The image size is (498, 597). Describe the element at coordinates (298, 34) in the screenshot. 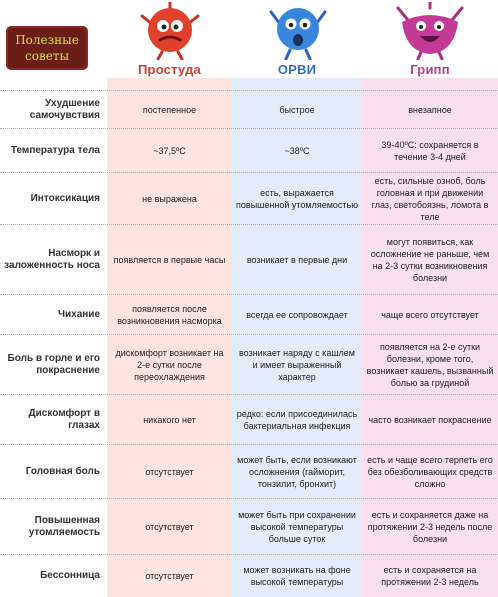

I see `blue-virus-mascot-icon` at that location.